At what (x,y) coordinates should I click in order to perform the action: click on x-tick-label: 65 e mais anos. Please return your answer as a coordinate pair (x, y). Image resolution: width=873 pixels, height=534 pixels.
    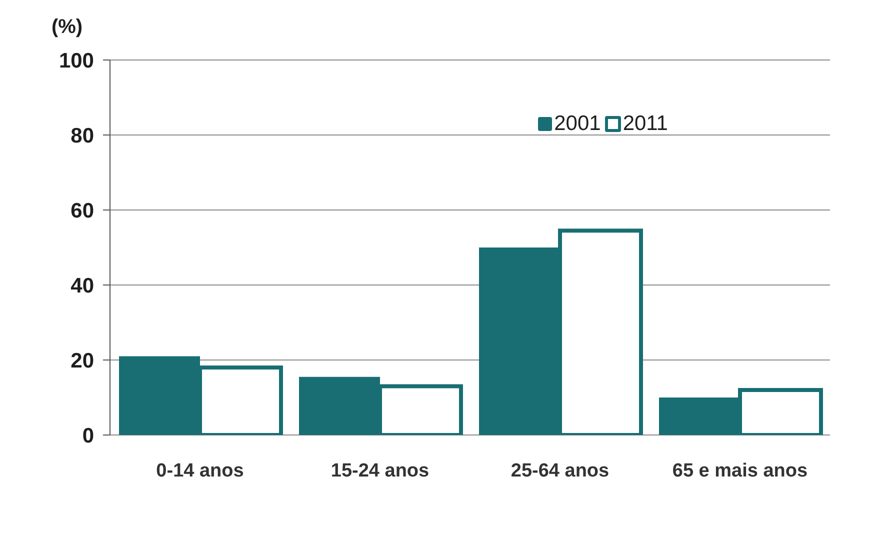
    Looking at the image, I should click on (740, 471).